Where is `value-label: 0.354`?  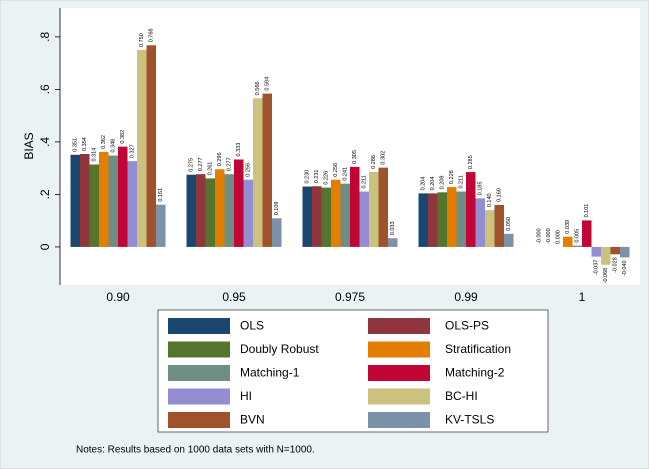
value-label: 0.354 is located at coordinates (85, 144).